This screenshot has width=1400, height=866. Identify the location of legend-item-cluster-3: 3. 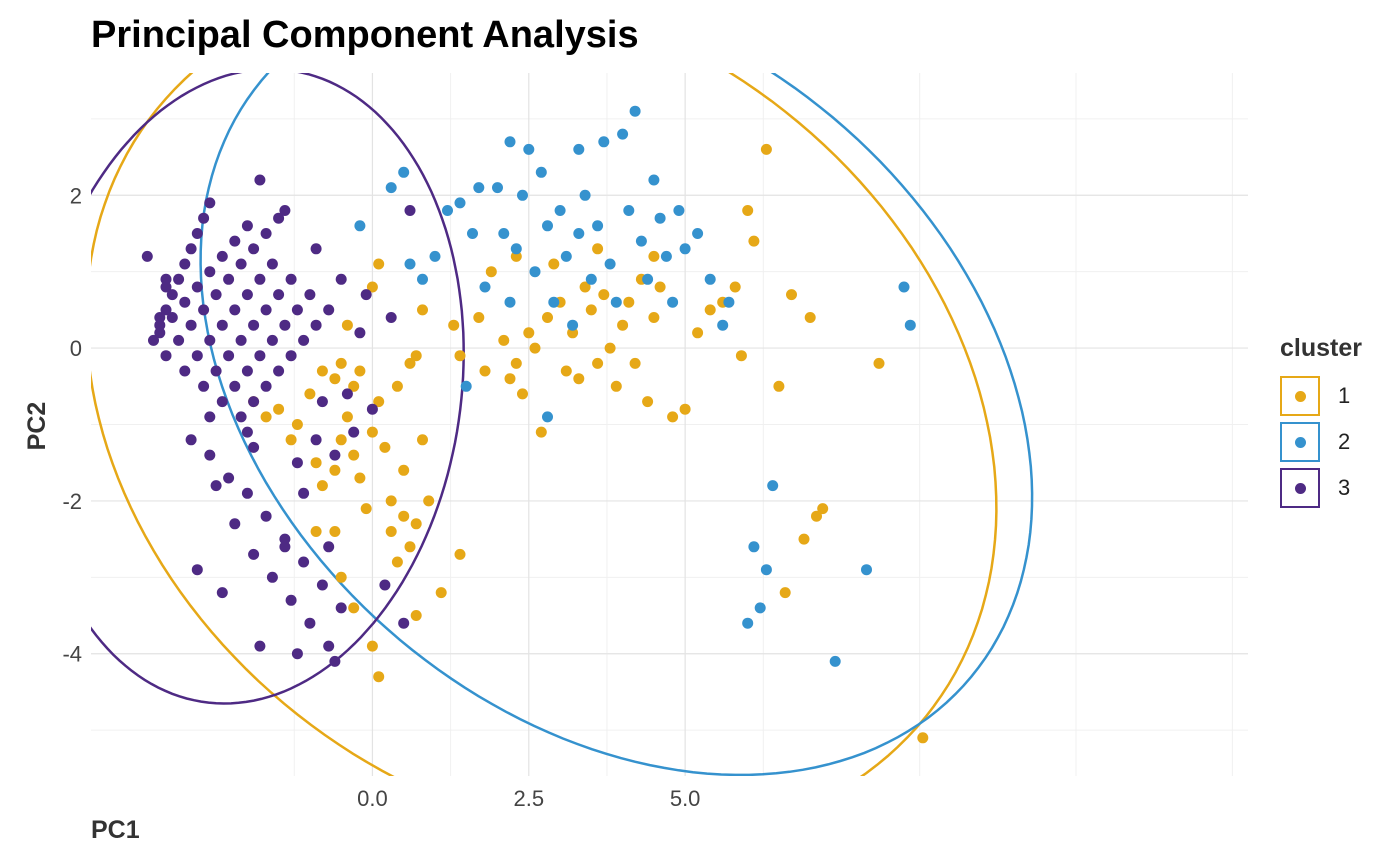
(1321, 488).